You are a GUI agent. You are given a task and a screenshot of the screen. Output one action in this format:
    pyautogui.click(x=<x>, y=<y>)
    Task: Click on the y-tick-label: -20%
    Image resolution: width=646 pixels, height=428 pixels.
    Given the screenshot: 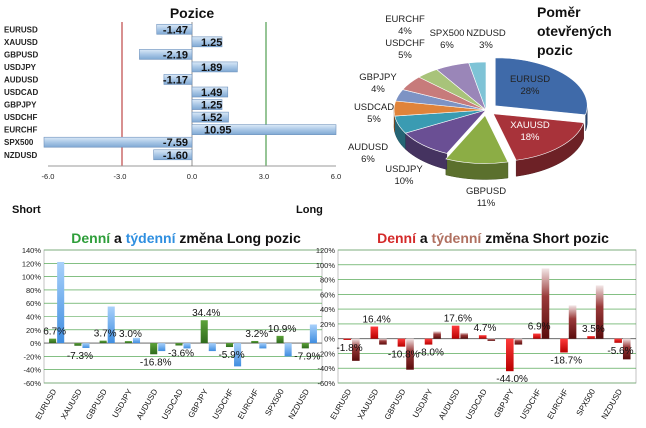 What is the action you would take?
    pyautogui.click(x=326, y=353)
    